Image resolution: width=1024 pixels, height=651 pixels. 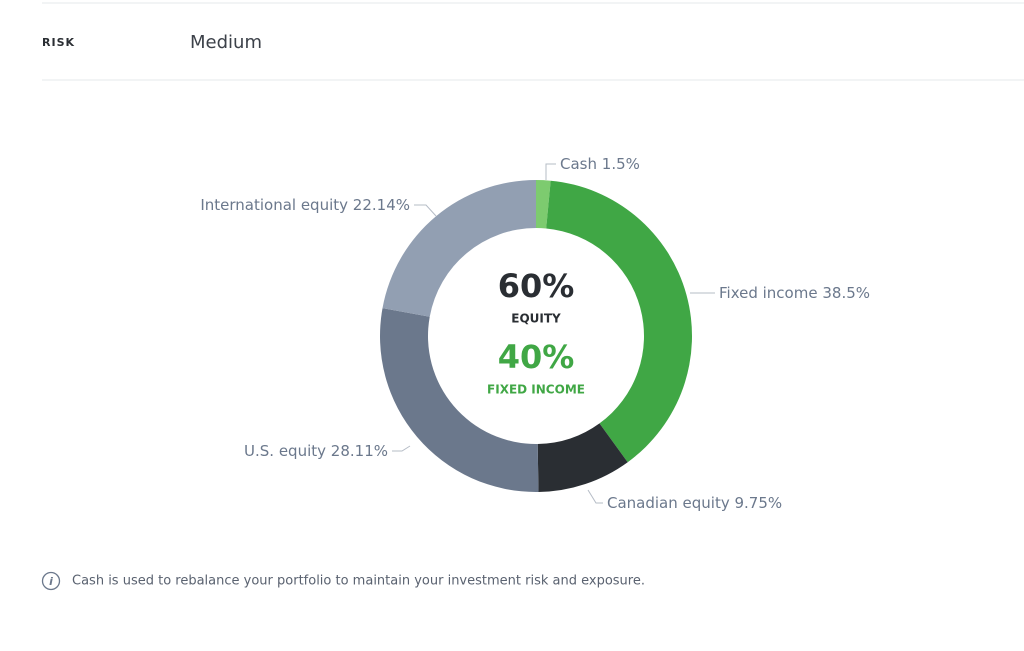 What do you see at coordinates (536, 319) in the screenshot?
I see `center-caption: EQUITY` at bounding box center [536, 319].